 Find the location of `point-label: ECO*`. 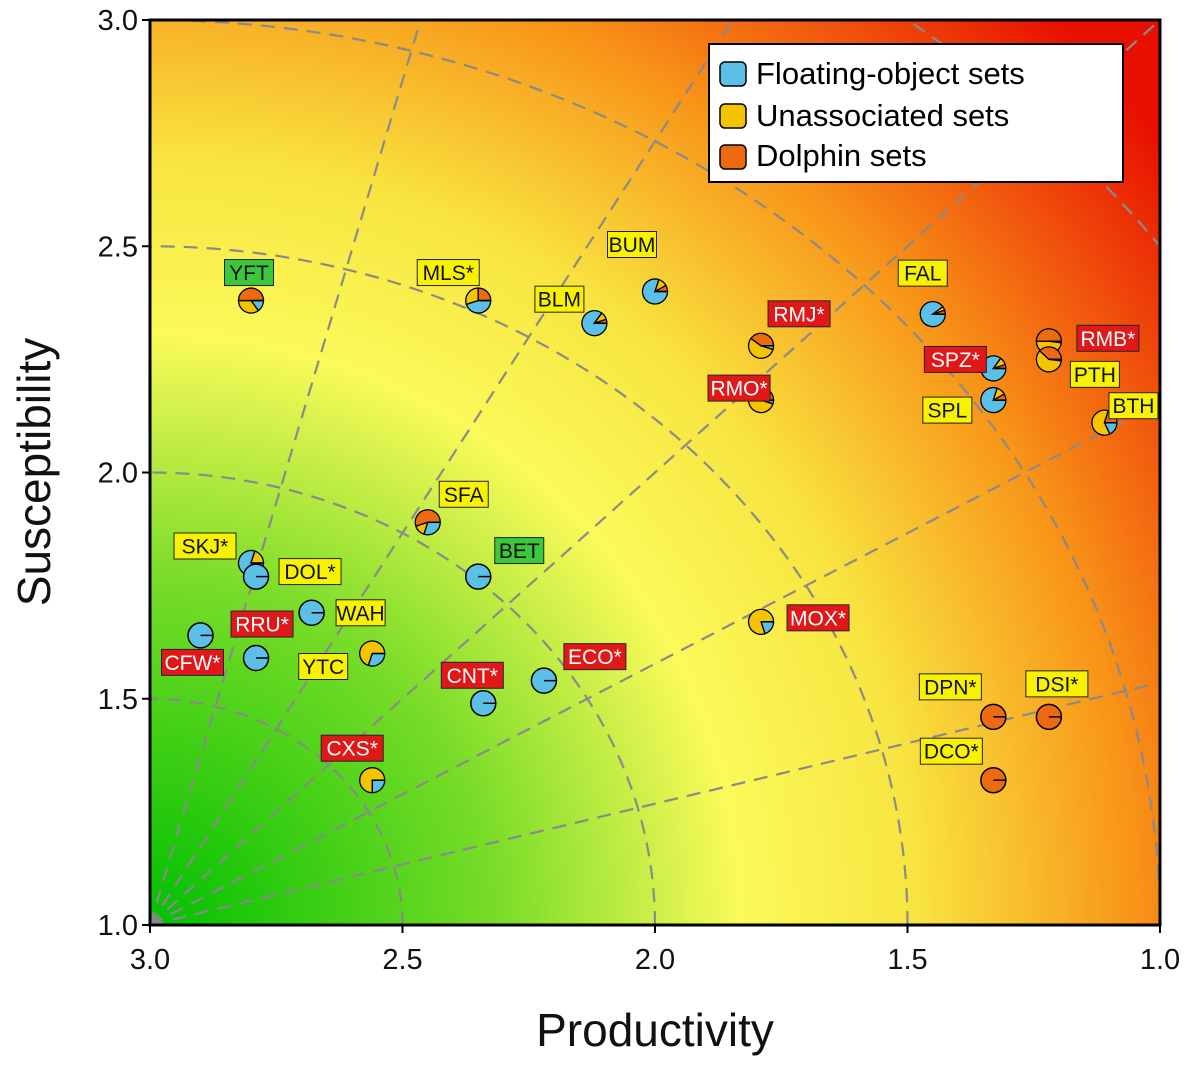

point-label: ECO* is located at coordinates (595, 657).